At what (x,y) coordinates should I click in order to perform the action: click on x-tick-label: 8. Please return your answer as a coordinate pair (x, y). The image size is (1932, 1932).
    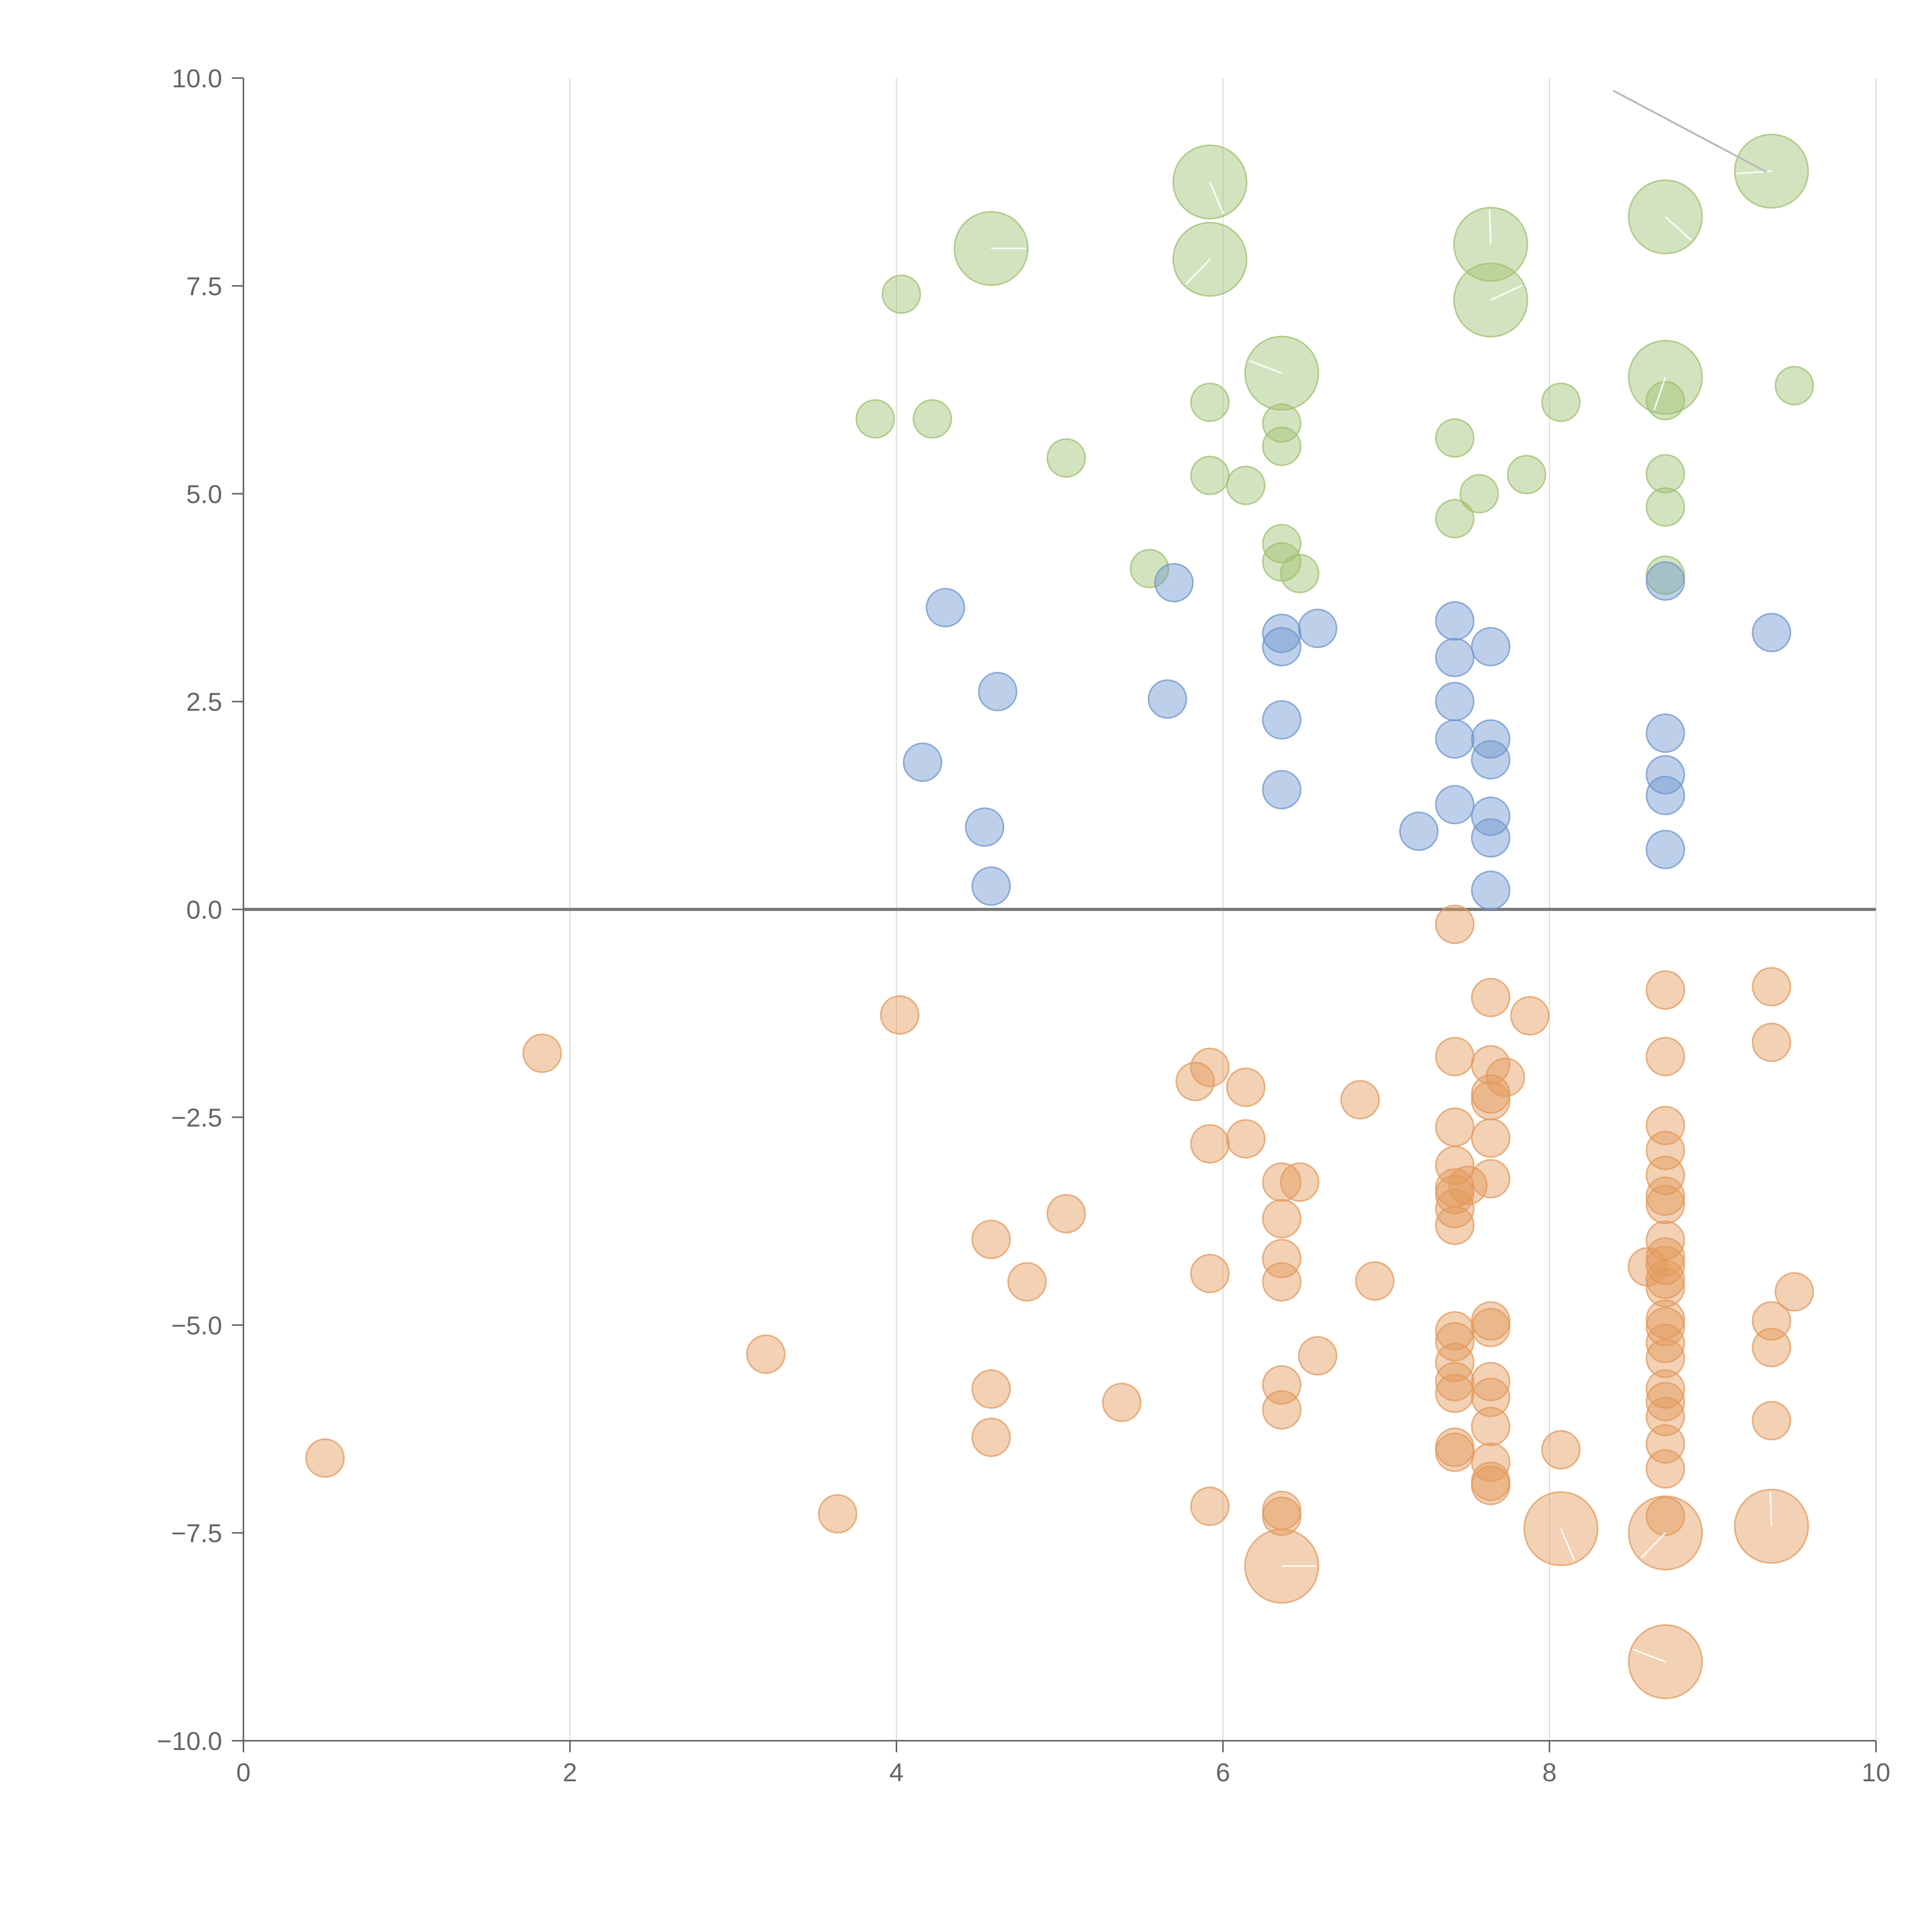
    Looking at the image, I should click on (1549, 1772).